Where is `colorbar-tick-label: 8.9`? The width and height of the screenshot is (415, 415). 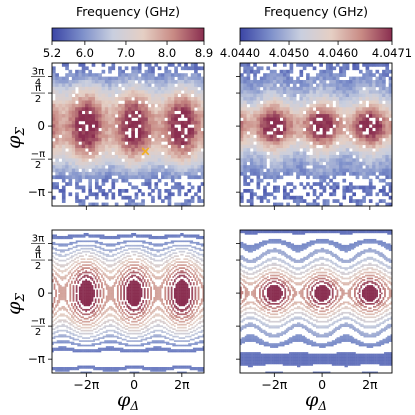
colorbar-tick-label: 8.9 is located at coordinates (204, 53).